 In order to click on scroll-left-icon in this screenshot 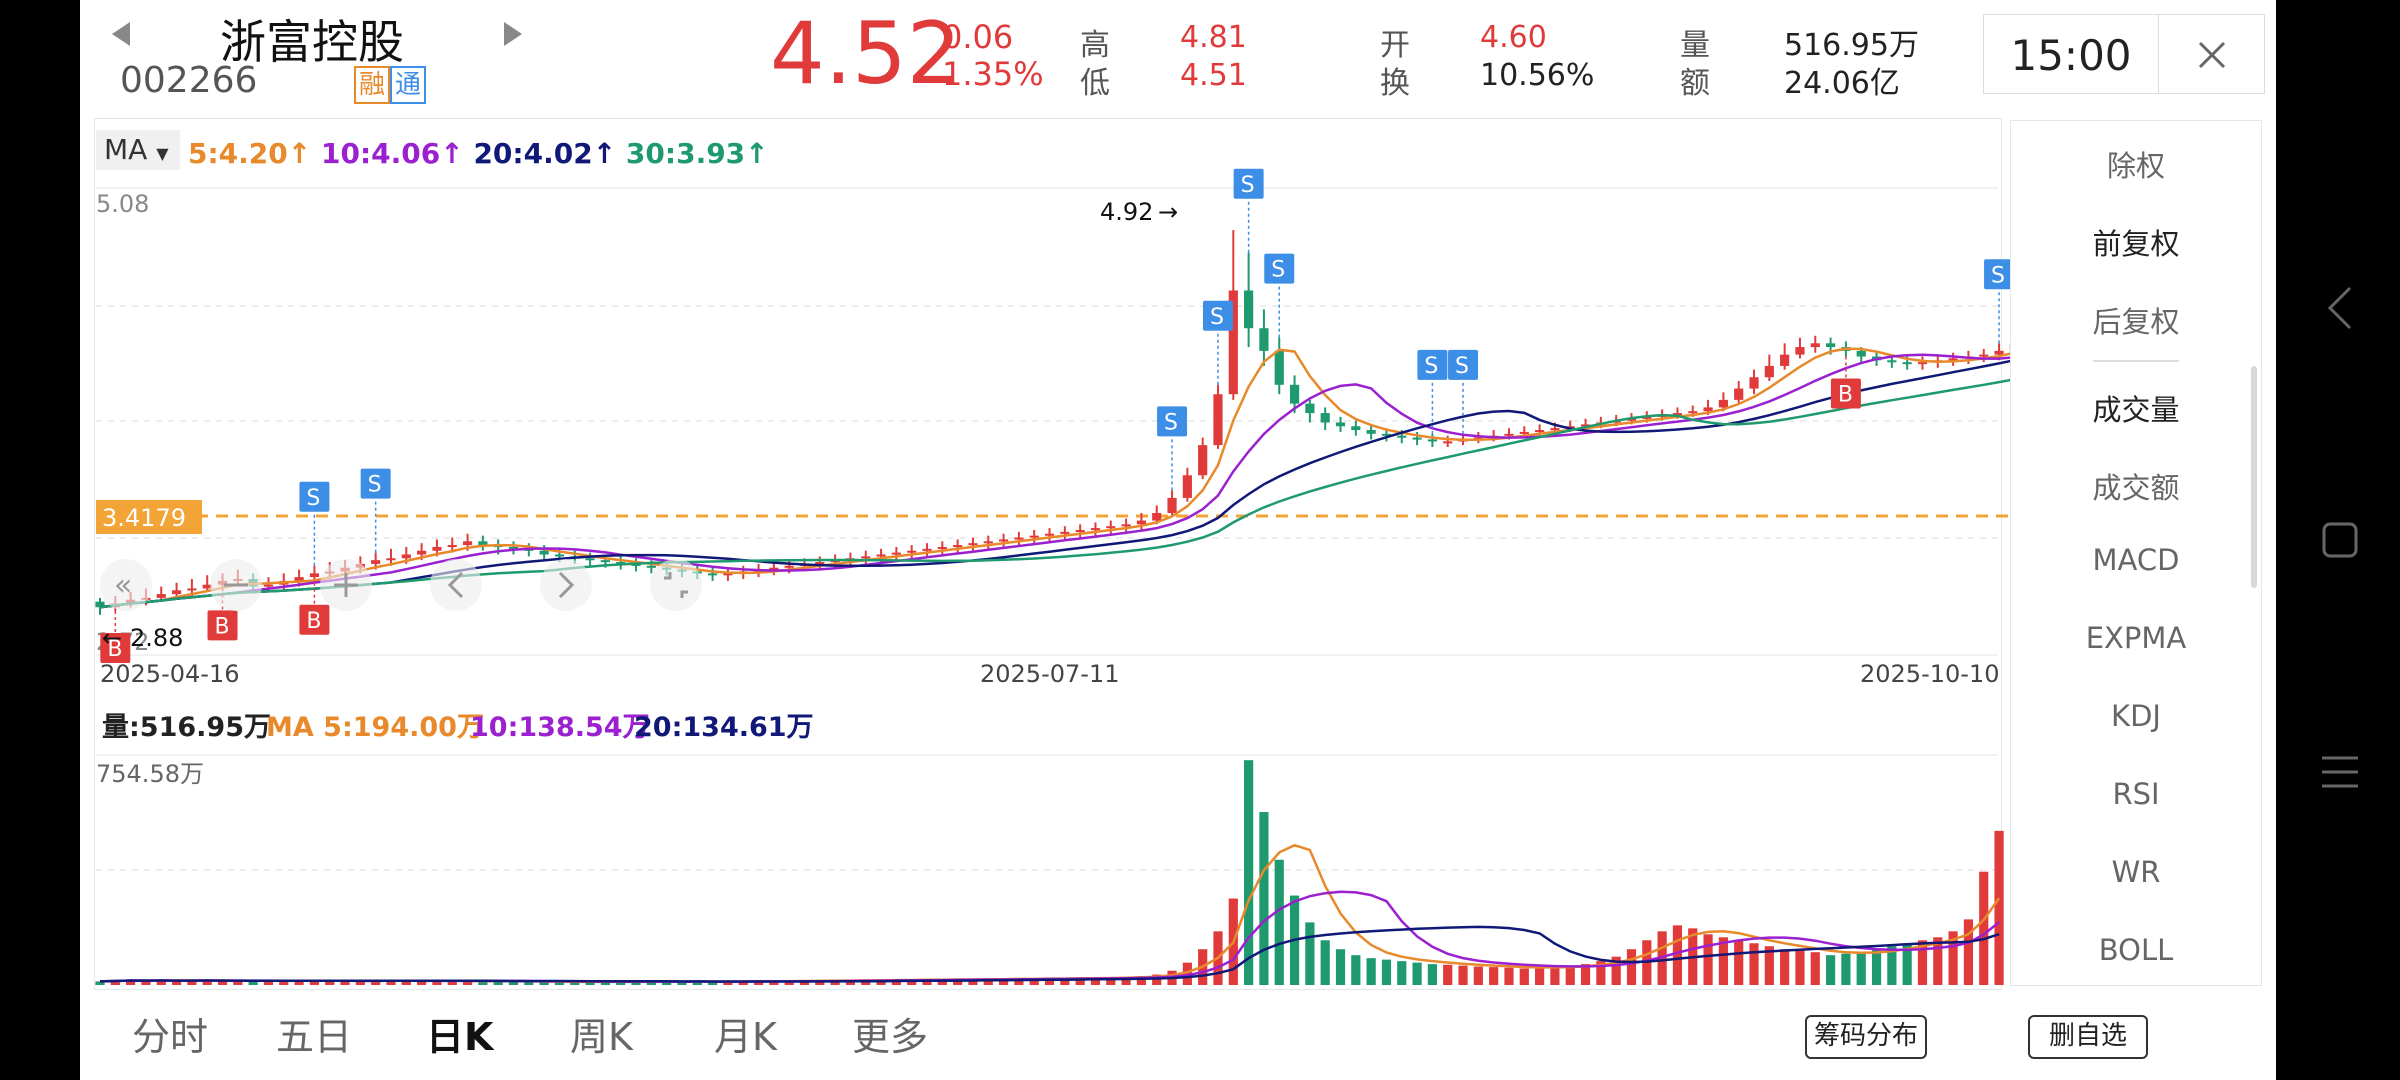, I will do `click(456, 585)`.